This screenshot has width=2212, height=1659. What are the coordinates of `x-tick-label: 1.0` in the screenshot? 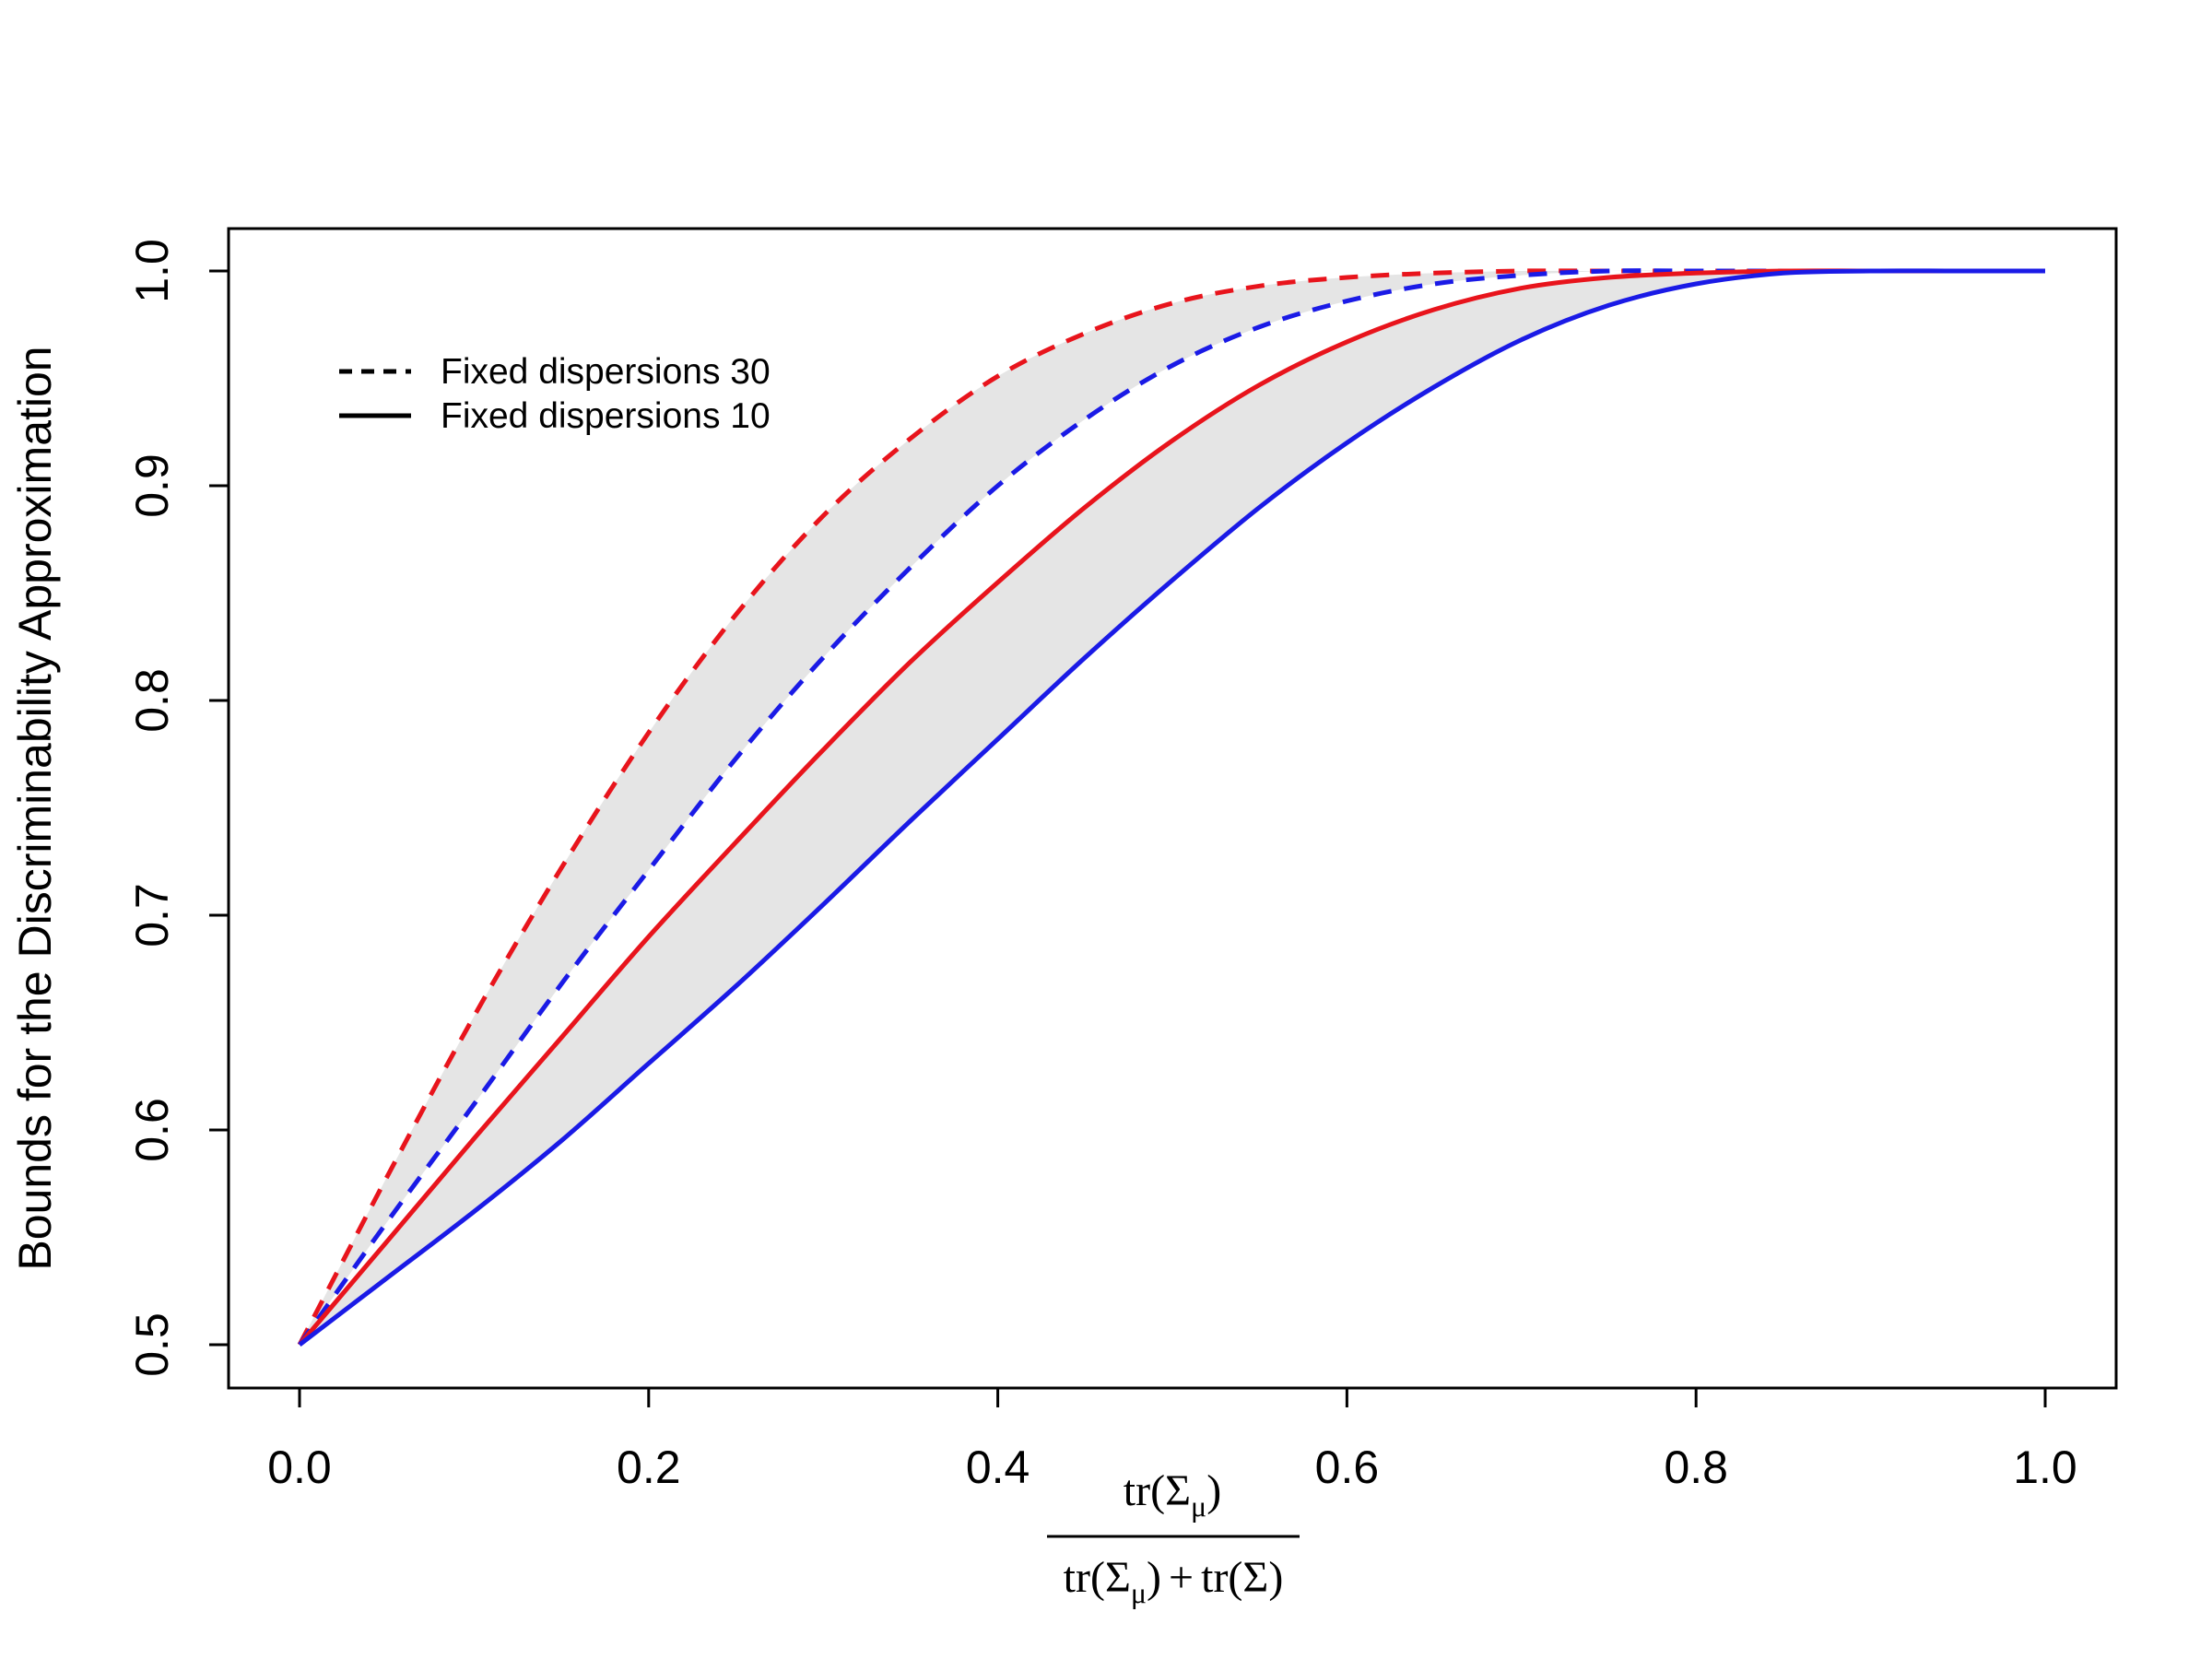 It's located at (2045, 1467).